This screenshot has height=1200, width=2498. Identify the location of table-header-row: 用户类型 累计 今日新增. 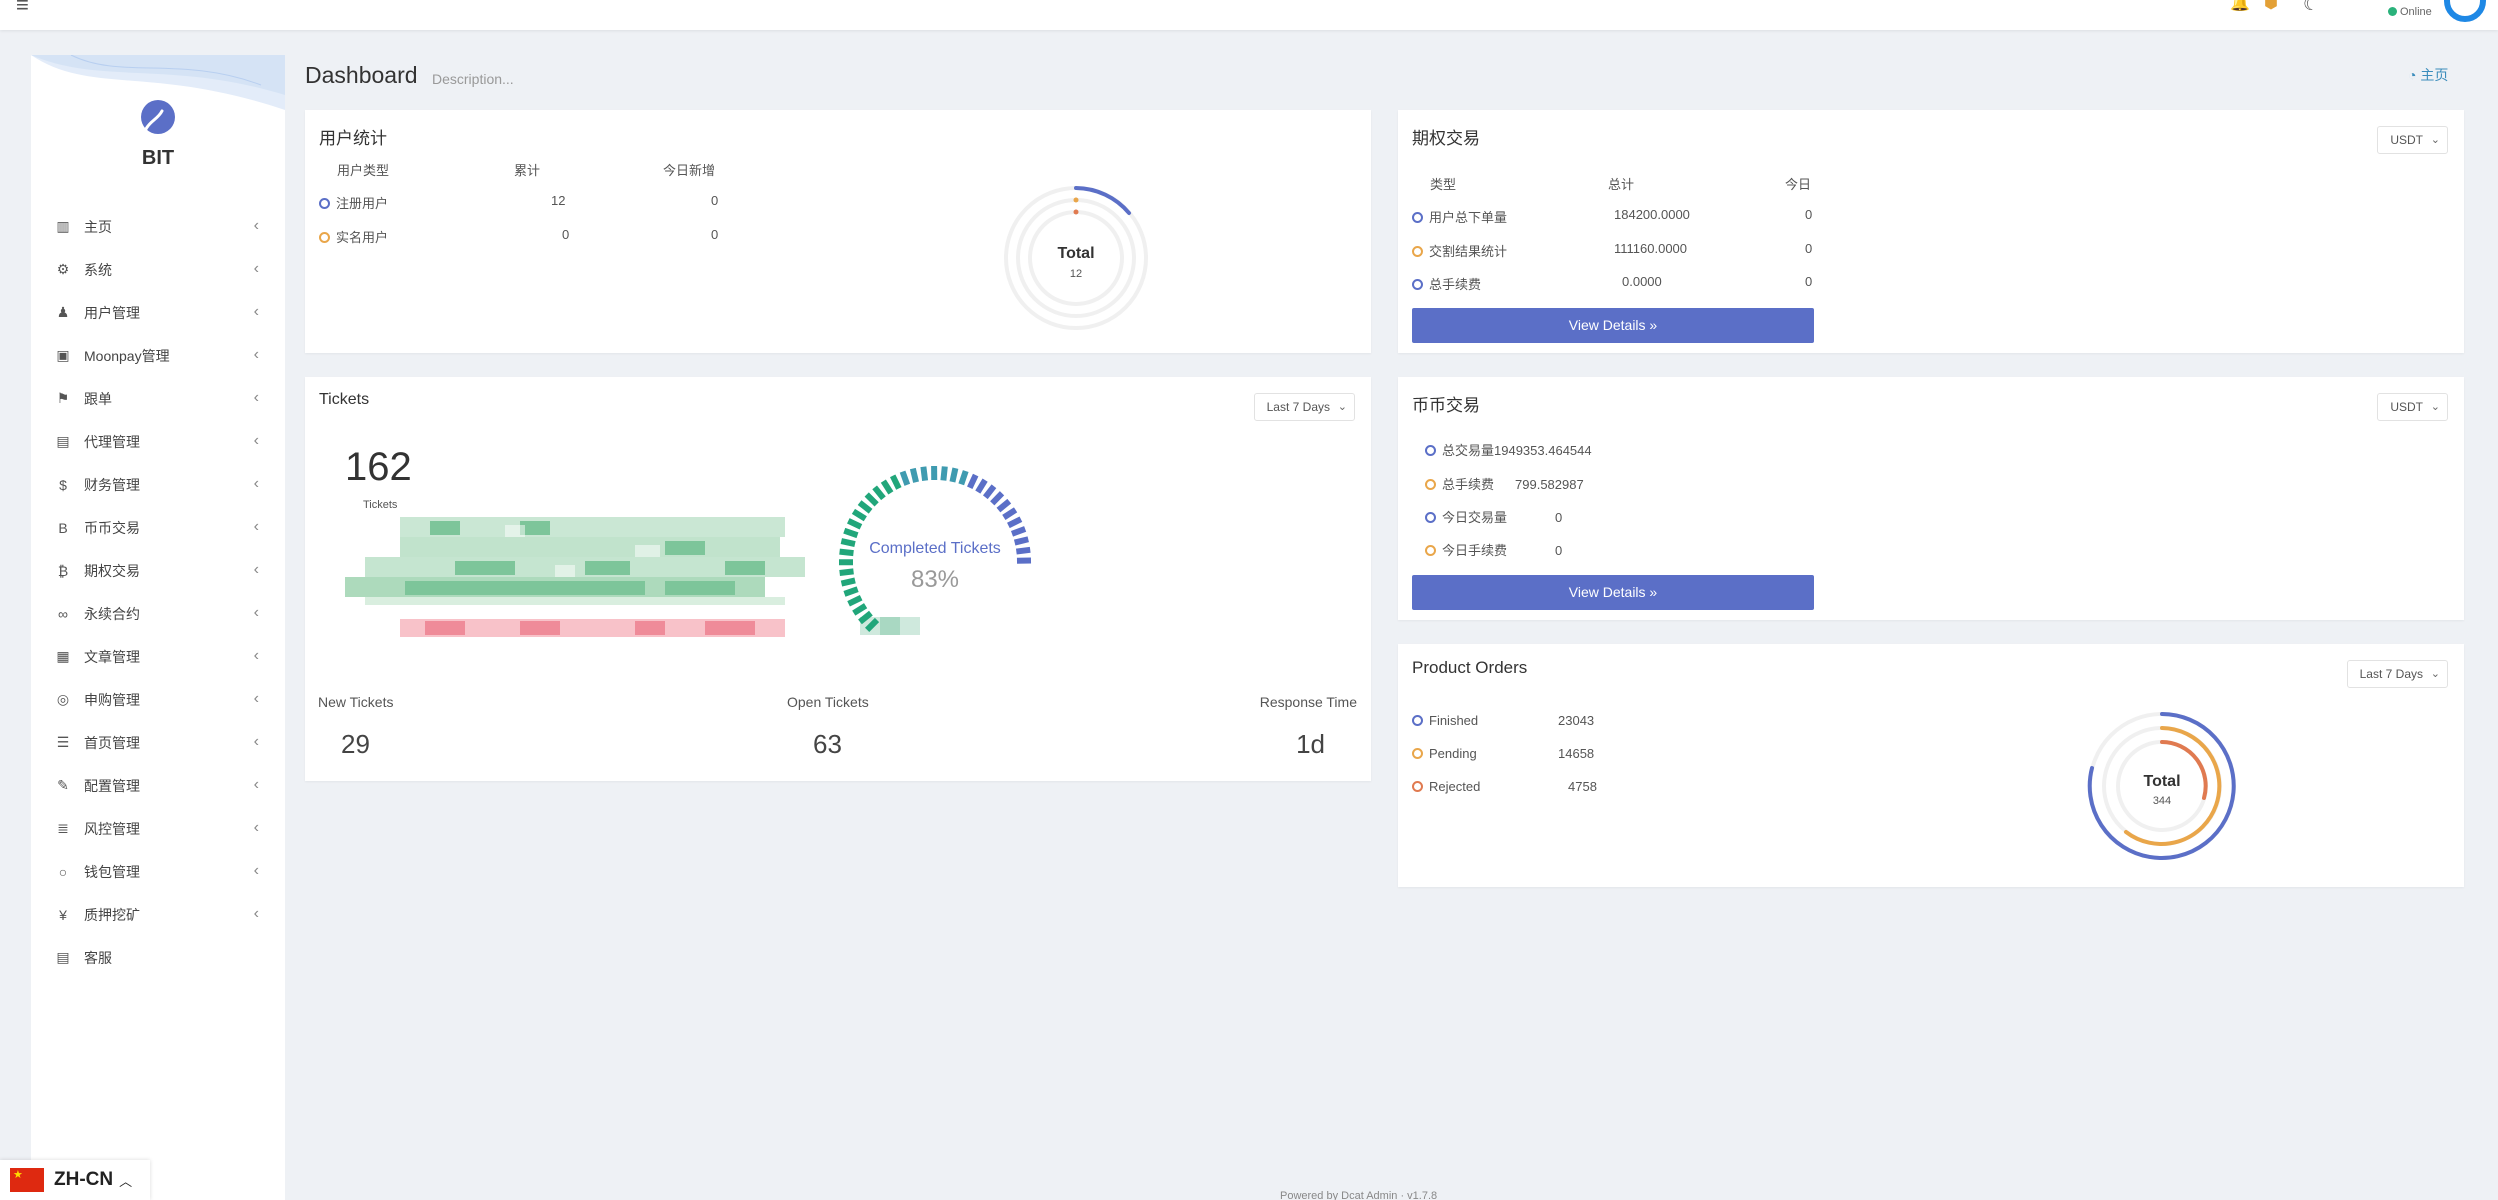
(529, 170).